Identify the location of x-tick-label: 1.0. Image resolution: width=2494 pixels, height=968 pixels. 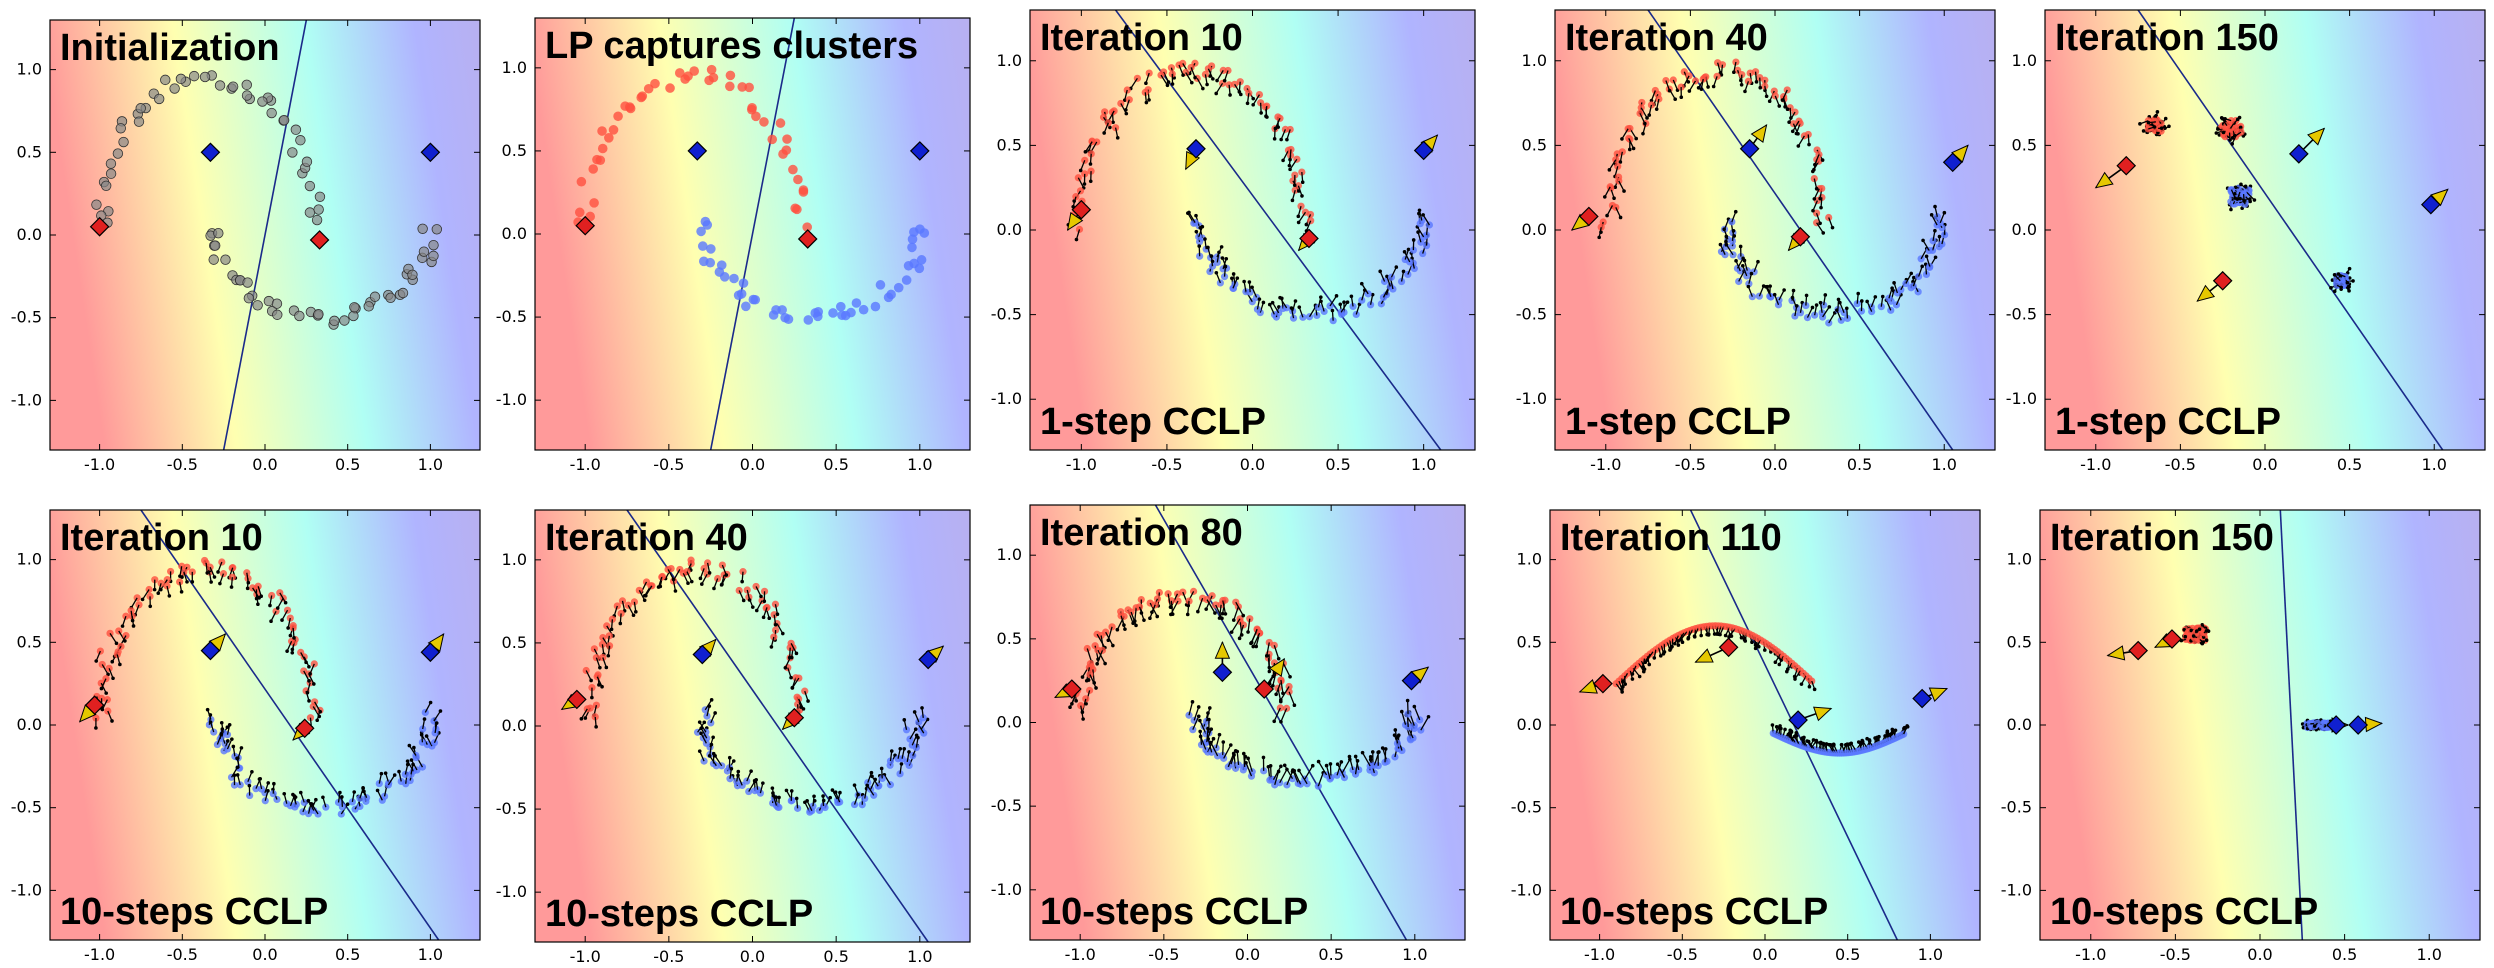
(1944, 464).